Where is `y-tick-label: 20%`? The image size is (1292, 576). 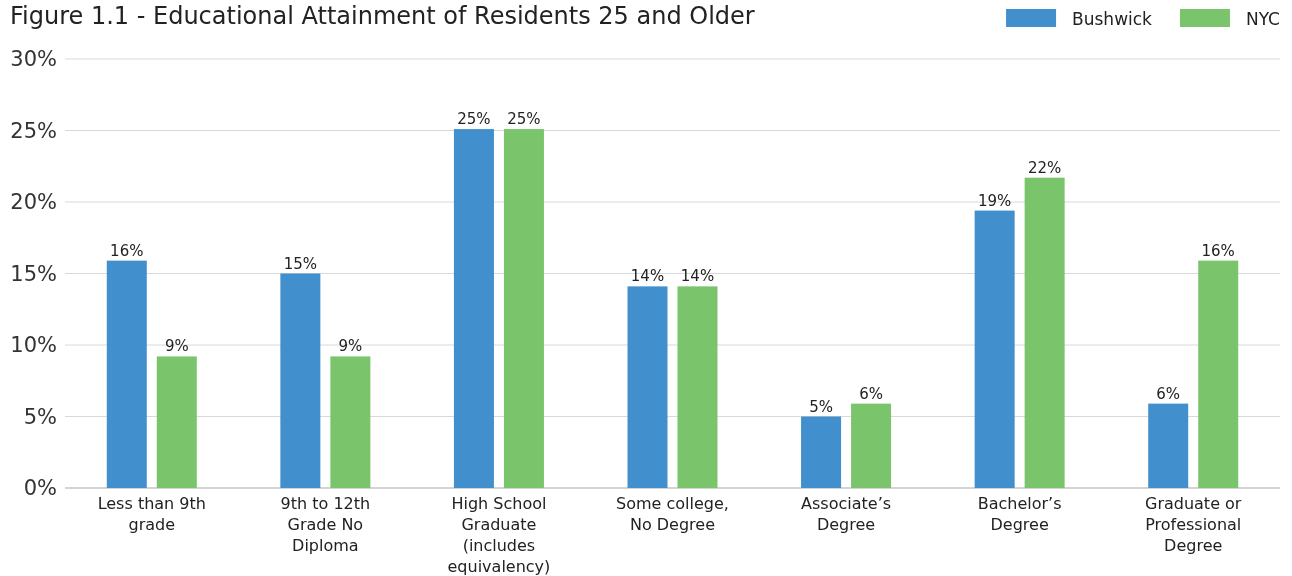
y-tick-label: 20% is located at coordinates (33, 202).